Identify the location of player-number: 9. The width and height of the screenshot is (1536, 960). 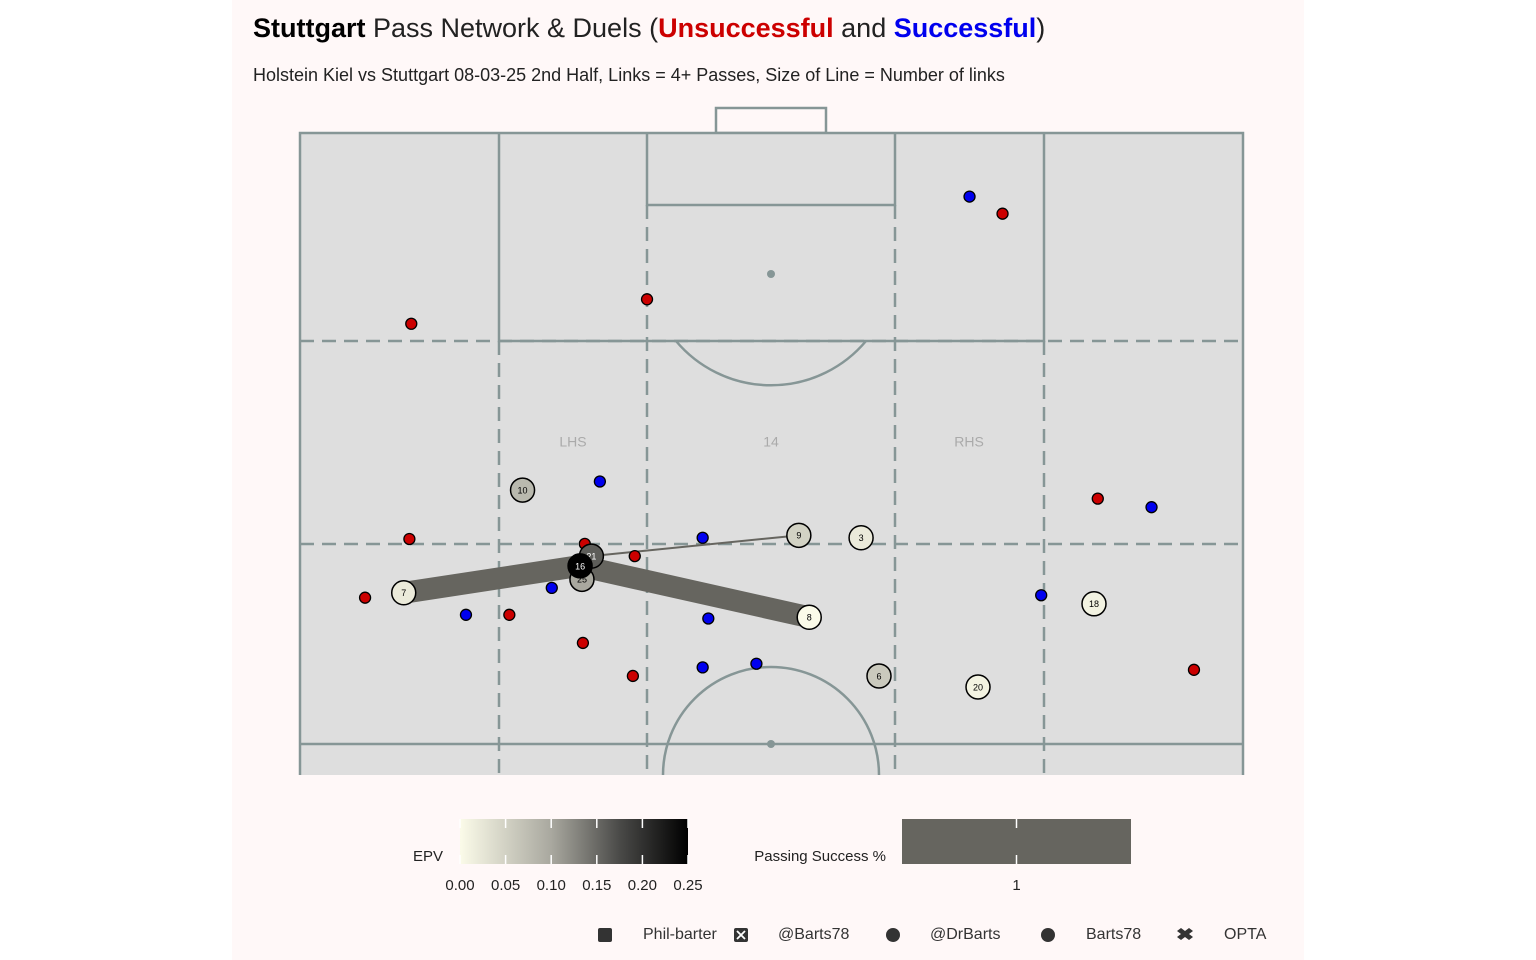
(798, 536).